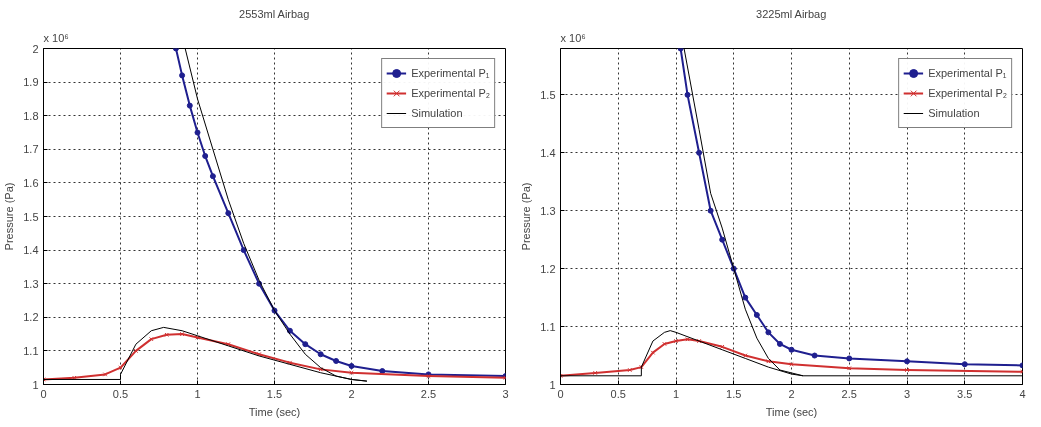 This screenshot has height=427, width=1041. I want to click on y-tick-label: 1.8, so click(31, 115).